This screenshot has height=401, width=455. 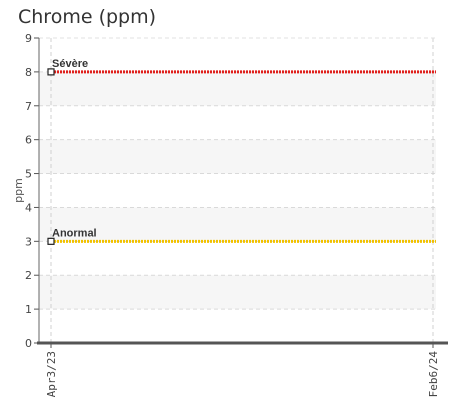 I want to click on y-tick-label: 1, so click(x=28, y=309).